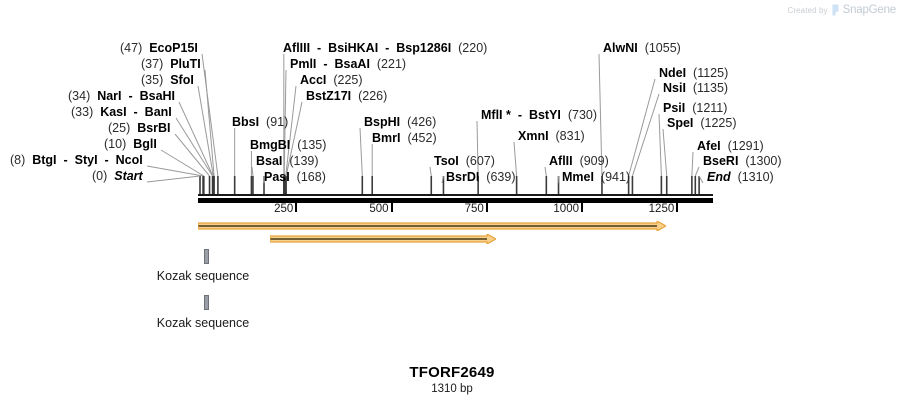  Describe the element at coordinates (455, 200) in the screenshot. I see `sequence-backbone-bar` at that location.